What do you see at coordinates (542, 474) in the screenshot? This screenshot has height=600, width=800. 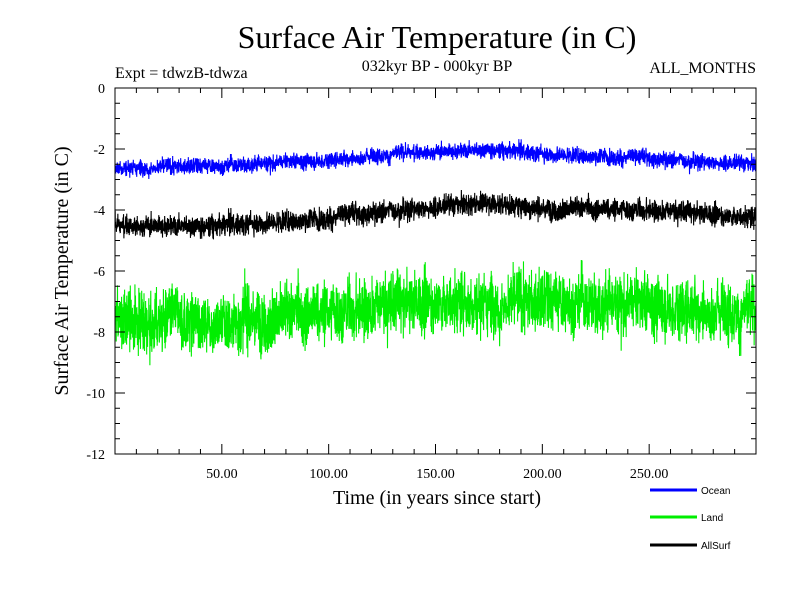 I see `x-tick-label: 200.00` at bounding box center [542, 474].